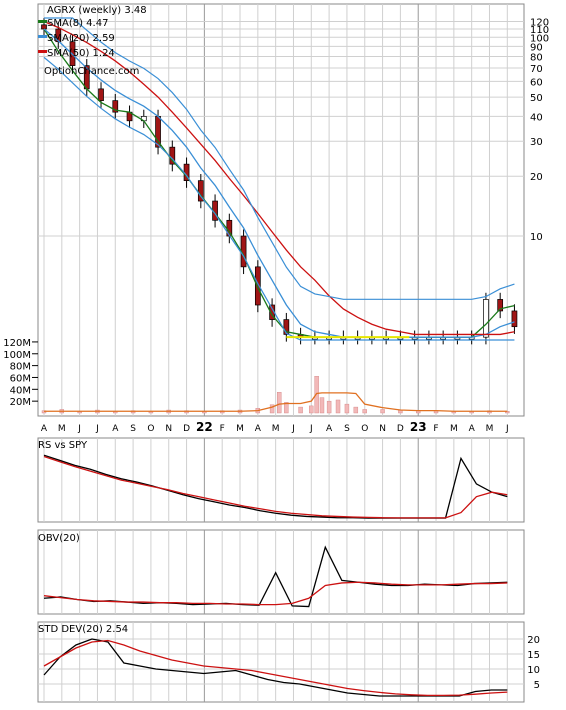  I want to click on volume-tick-label: 40M, so click(20, 390).